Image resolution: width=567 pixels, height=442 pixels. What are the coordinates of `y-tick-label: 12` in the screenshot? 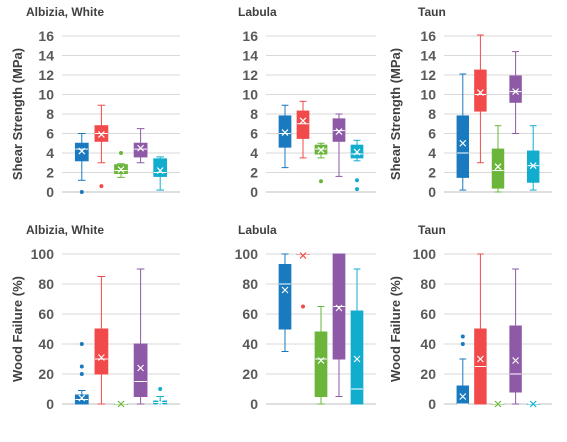 It's located at (428, 75).